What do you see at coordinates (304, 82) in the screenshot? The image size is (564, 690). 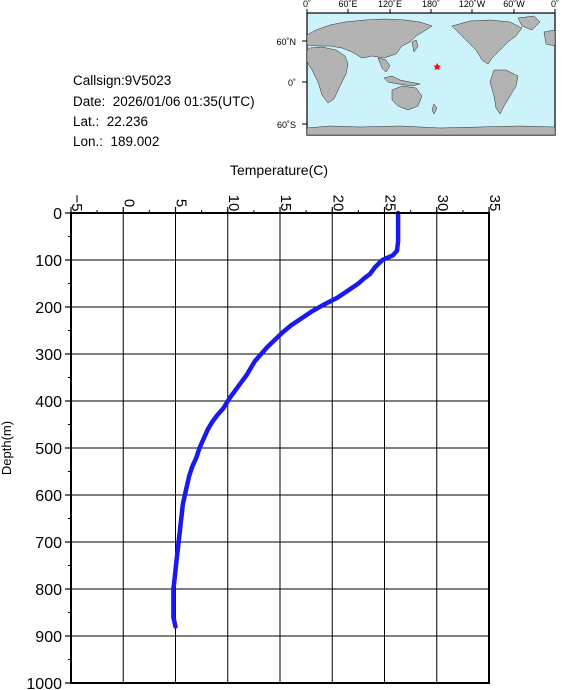 I see `map-lat-ticks` at bounding box center [304, 82].